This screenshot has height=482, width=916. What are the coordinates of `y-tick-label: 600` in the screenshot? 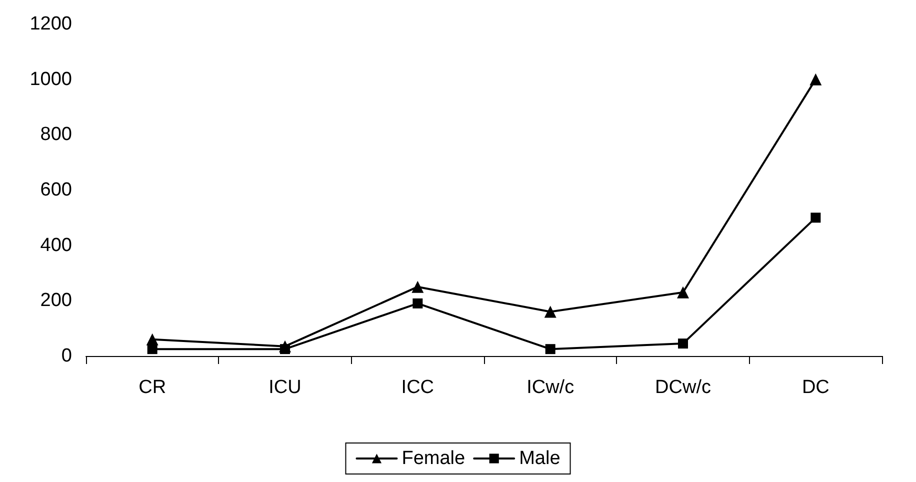 It's located at (56, 190).